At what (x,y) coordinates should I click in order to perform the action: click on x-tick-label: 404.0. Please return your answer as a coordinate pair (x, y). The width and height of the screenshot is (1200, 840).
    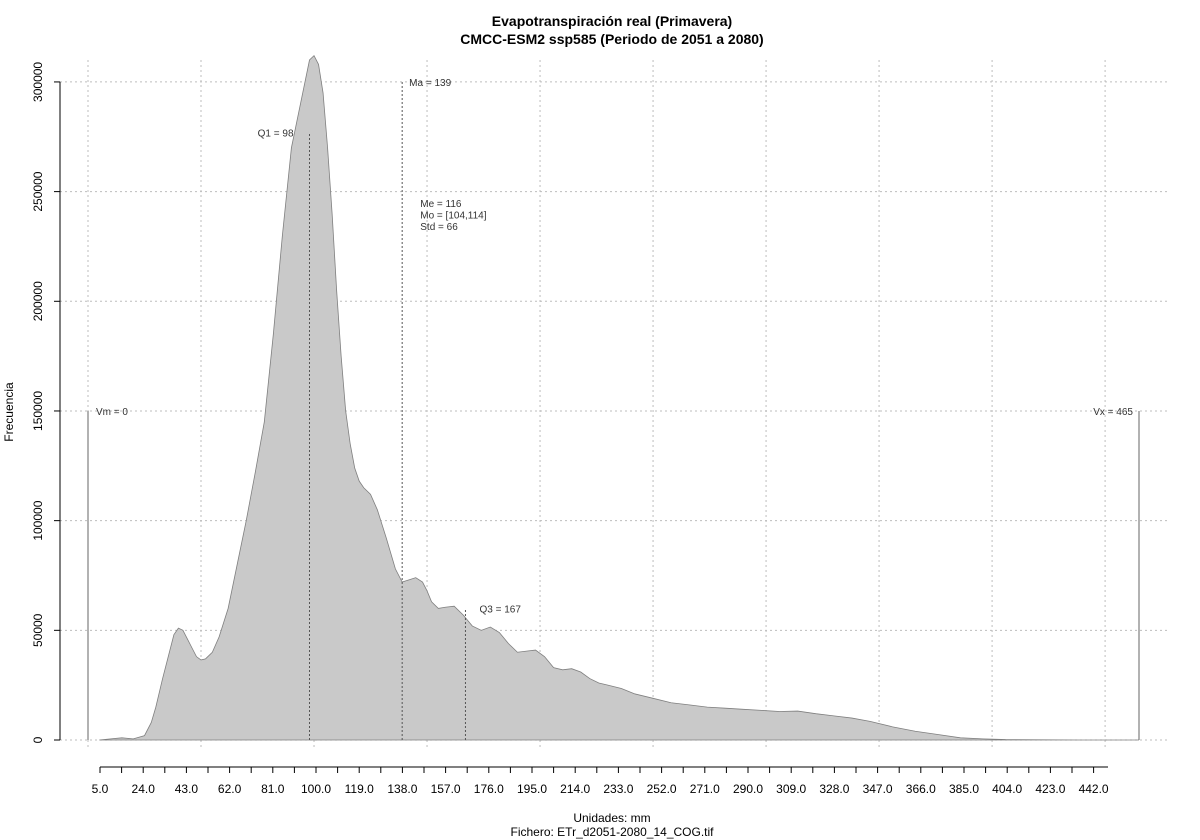
    Looking at the image, I should click on (1007, 789).